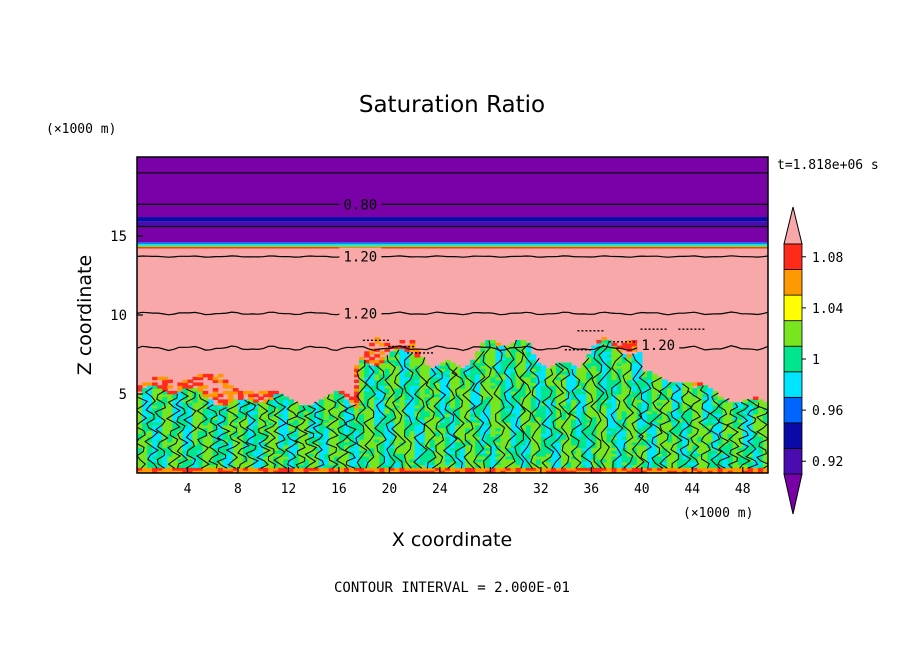 The image size is (904, 654). Describe the element at coordinates (467, 482) in the screenshot. I see `x-axis: 4 8 12 16 20 24 28 32 36 40 44 48` at that location.